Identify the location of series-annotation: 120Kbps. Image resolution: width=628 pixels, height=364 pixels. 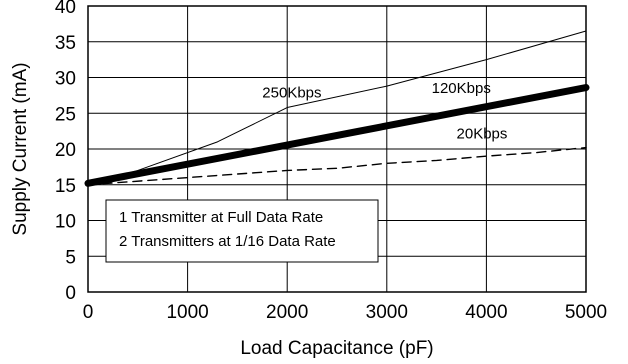
(461, 88).